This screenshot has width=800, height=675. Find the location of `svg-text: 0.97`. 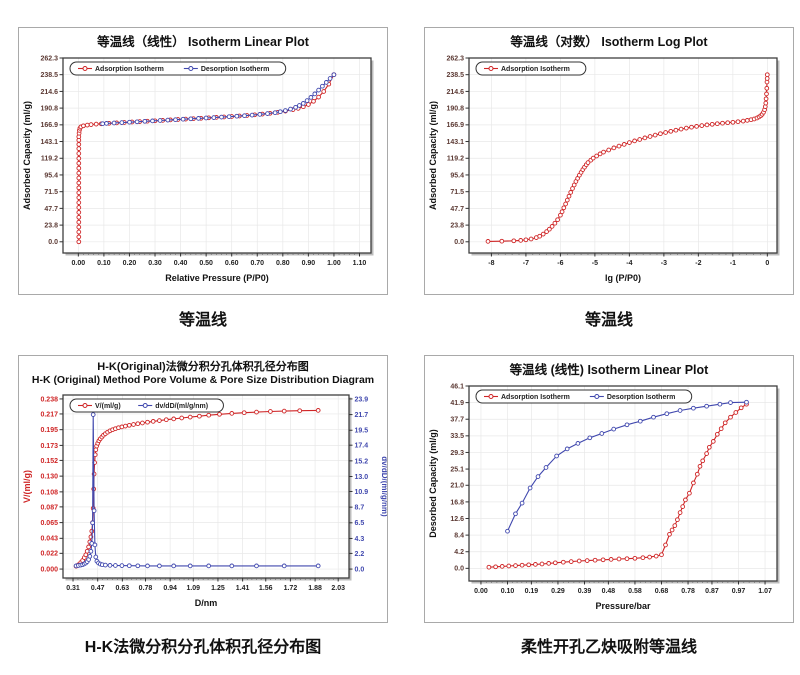

svg-text: 0.97 is located at coordinates (739, 591).